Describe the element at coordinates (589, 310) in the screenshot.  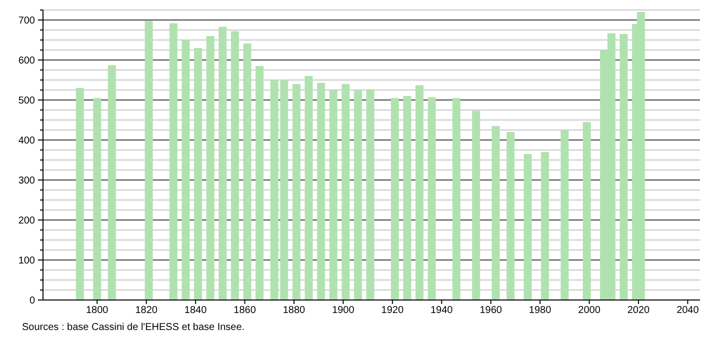
I see `x-tick-label: 2000` at that location.